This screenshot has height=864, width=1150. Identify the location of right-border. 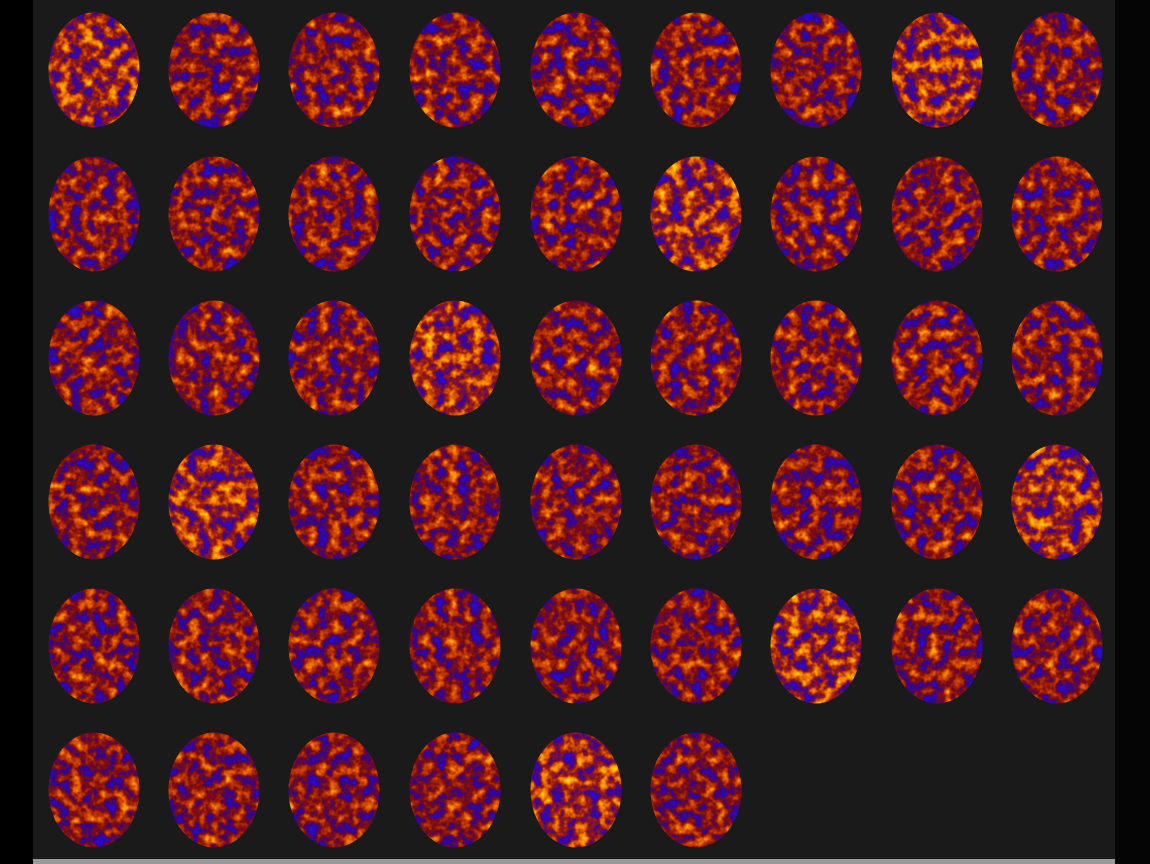
(1132, 432).